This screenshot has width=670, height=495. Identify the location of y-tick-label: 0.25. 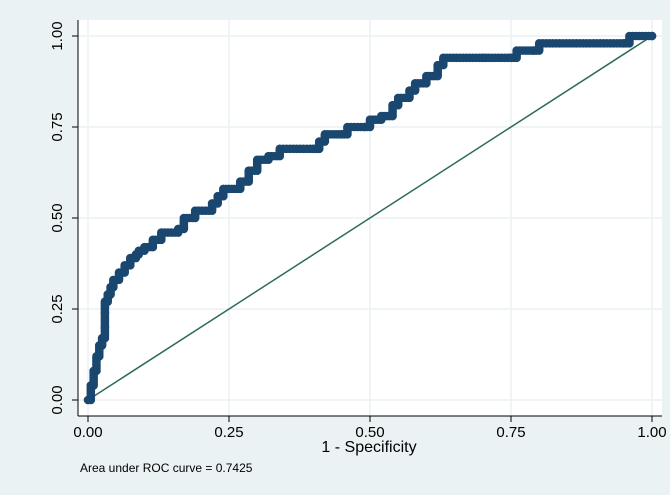
(57, 308).